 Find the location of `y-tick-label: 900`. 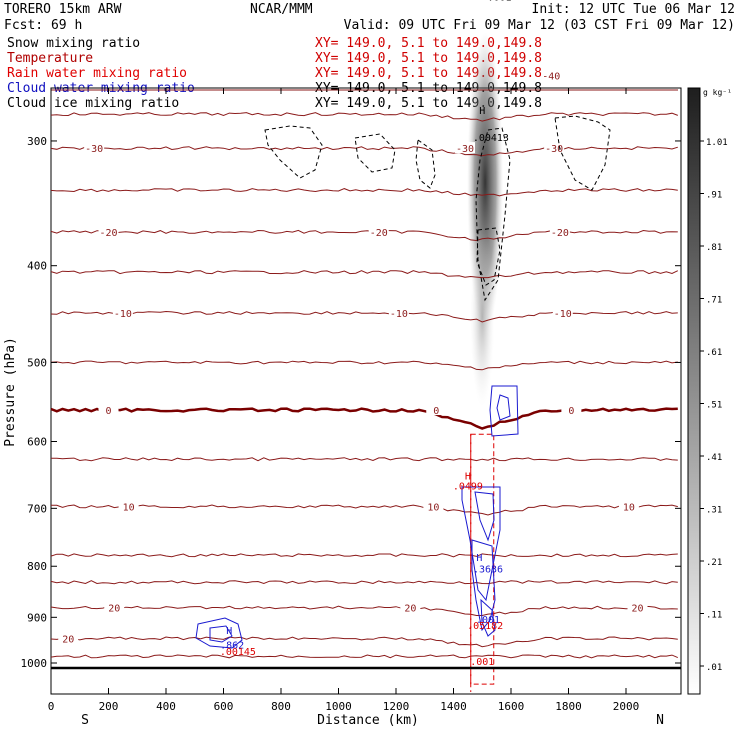

y-tick-label: 900 is located at coordinates (37, 617).